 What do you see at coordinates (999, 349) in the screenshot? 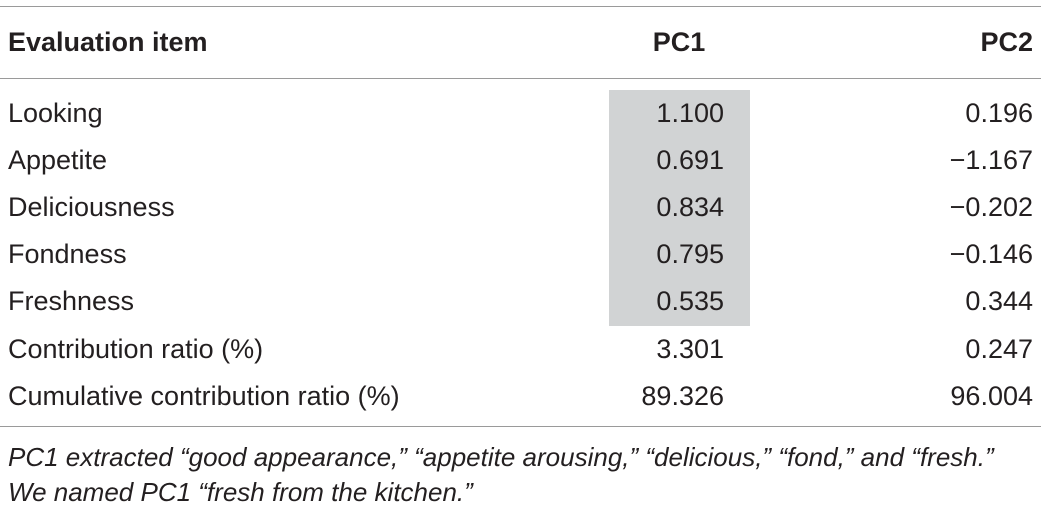
I see `row-pc2-value: 0.247` at bounding box center [999, 349].